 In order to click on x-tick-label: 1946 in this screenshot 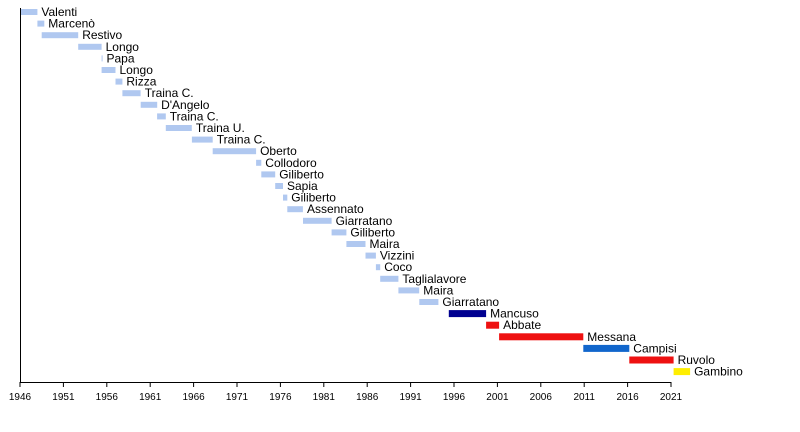, I will do `click(20, 397)`.